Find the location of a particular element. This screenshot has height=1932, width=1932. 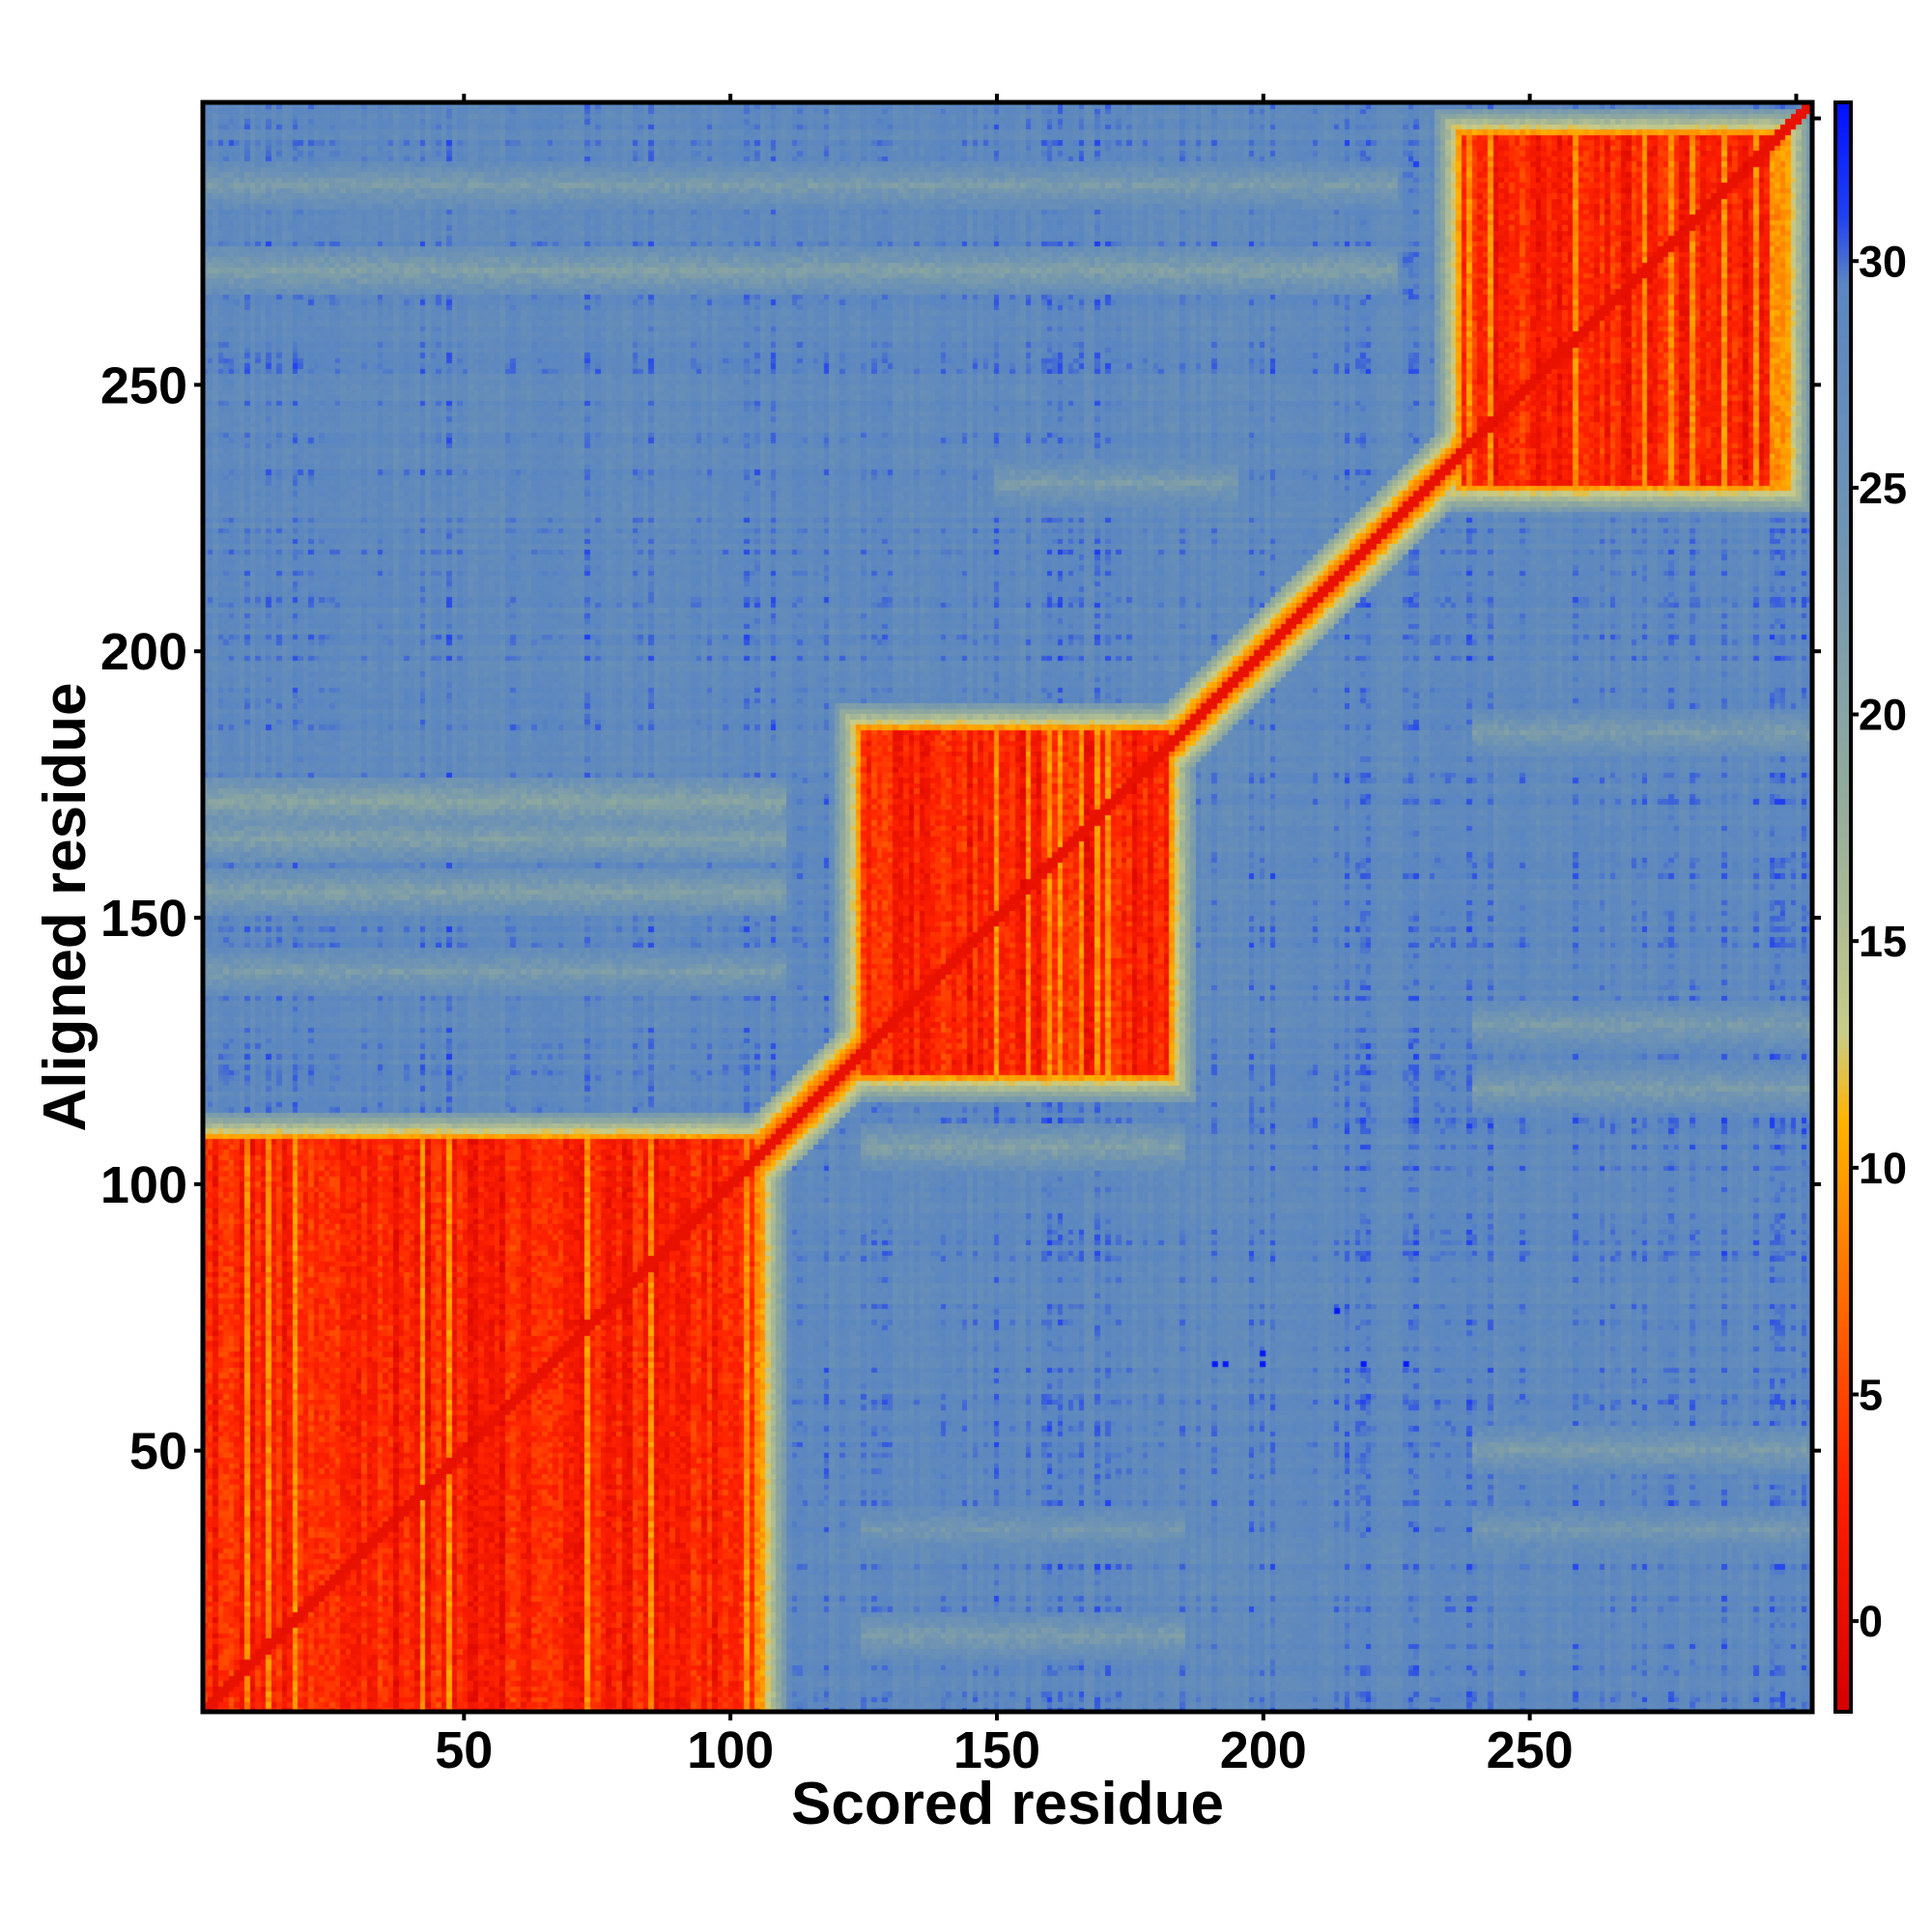

colorbar-tick-label: 10 is located at coordinates (1883, 1168).